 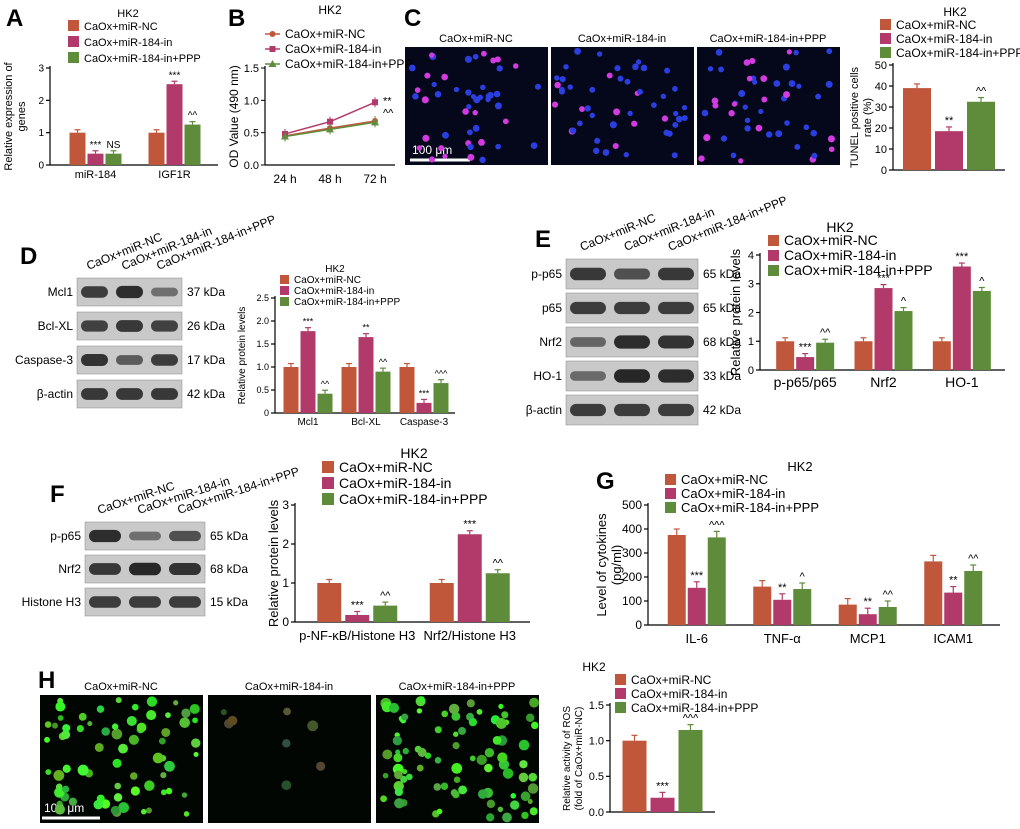 I want to click on blot-d-kda-label: 26 kDa, so click(x=206, y=326).